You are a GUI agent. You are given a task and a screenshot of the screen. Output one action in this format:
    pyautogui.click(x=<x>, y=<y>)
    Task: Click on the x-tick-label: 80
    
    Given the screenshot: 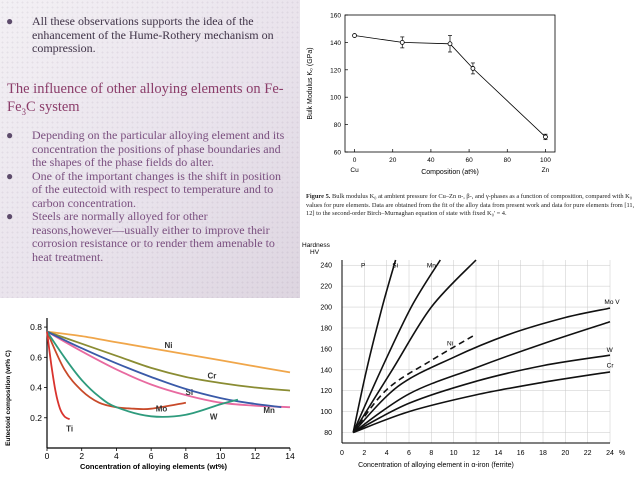 What is the action you would take?
    pyautogui.click(x=508, y=160)
    